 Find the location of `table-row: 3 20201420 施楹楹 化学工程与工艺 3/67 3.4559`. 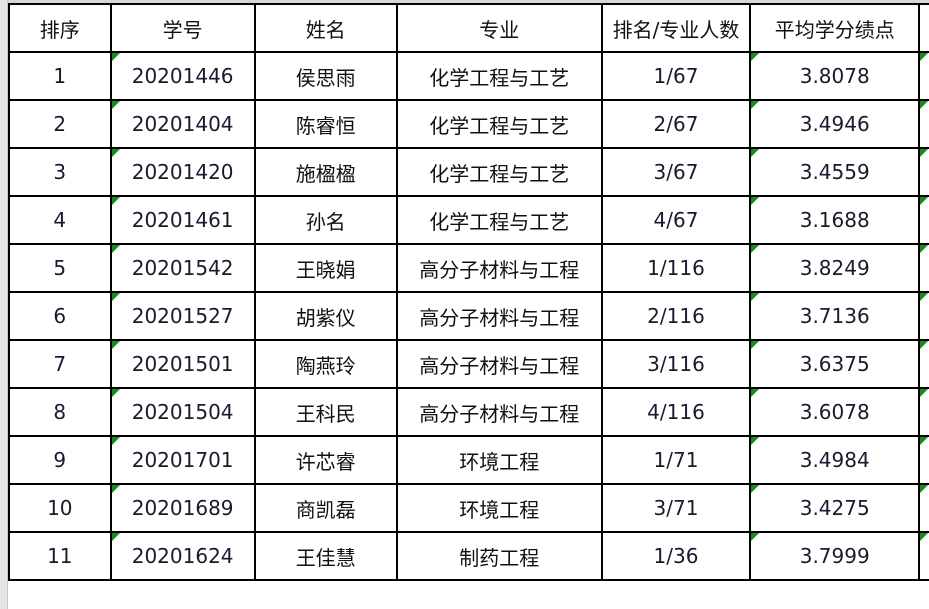

table-row: 3 20201420 施楹楹 化学工程与工艺 3/67 3.4559 is located at coordinates (468, 172).